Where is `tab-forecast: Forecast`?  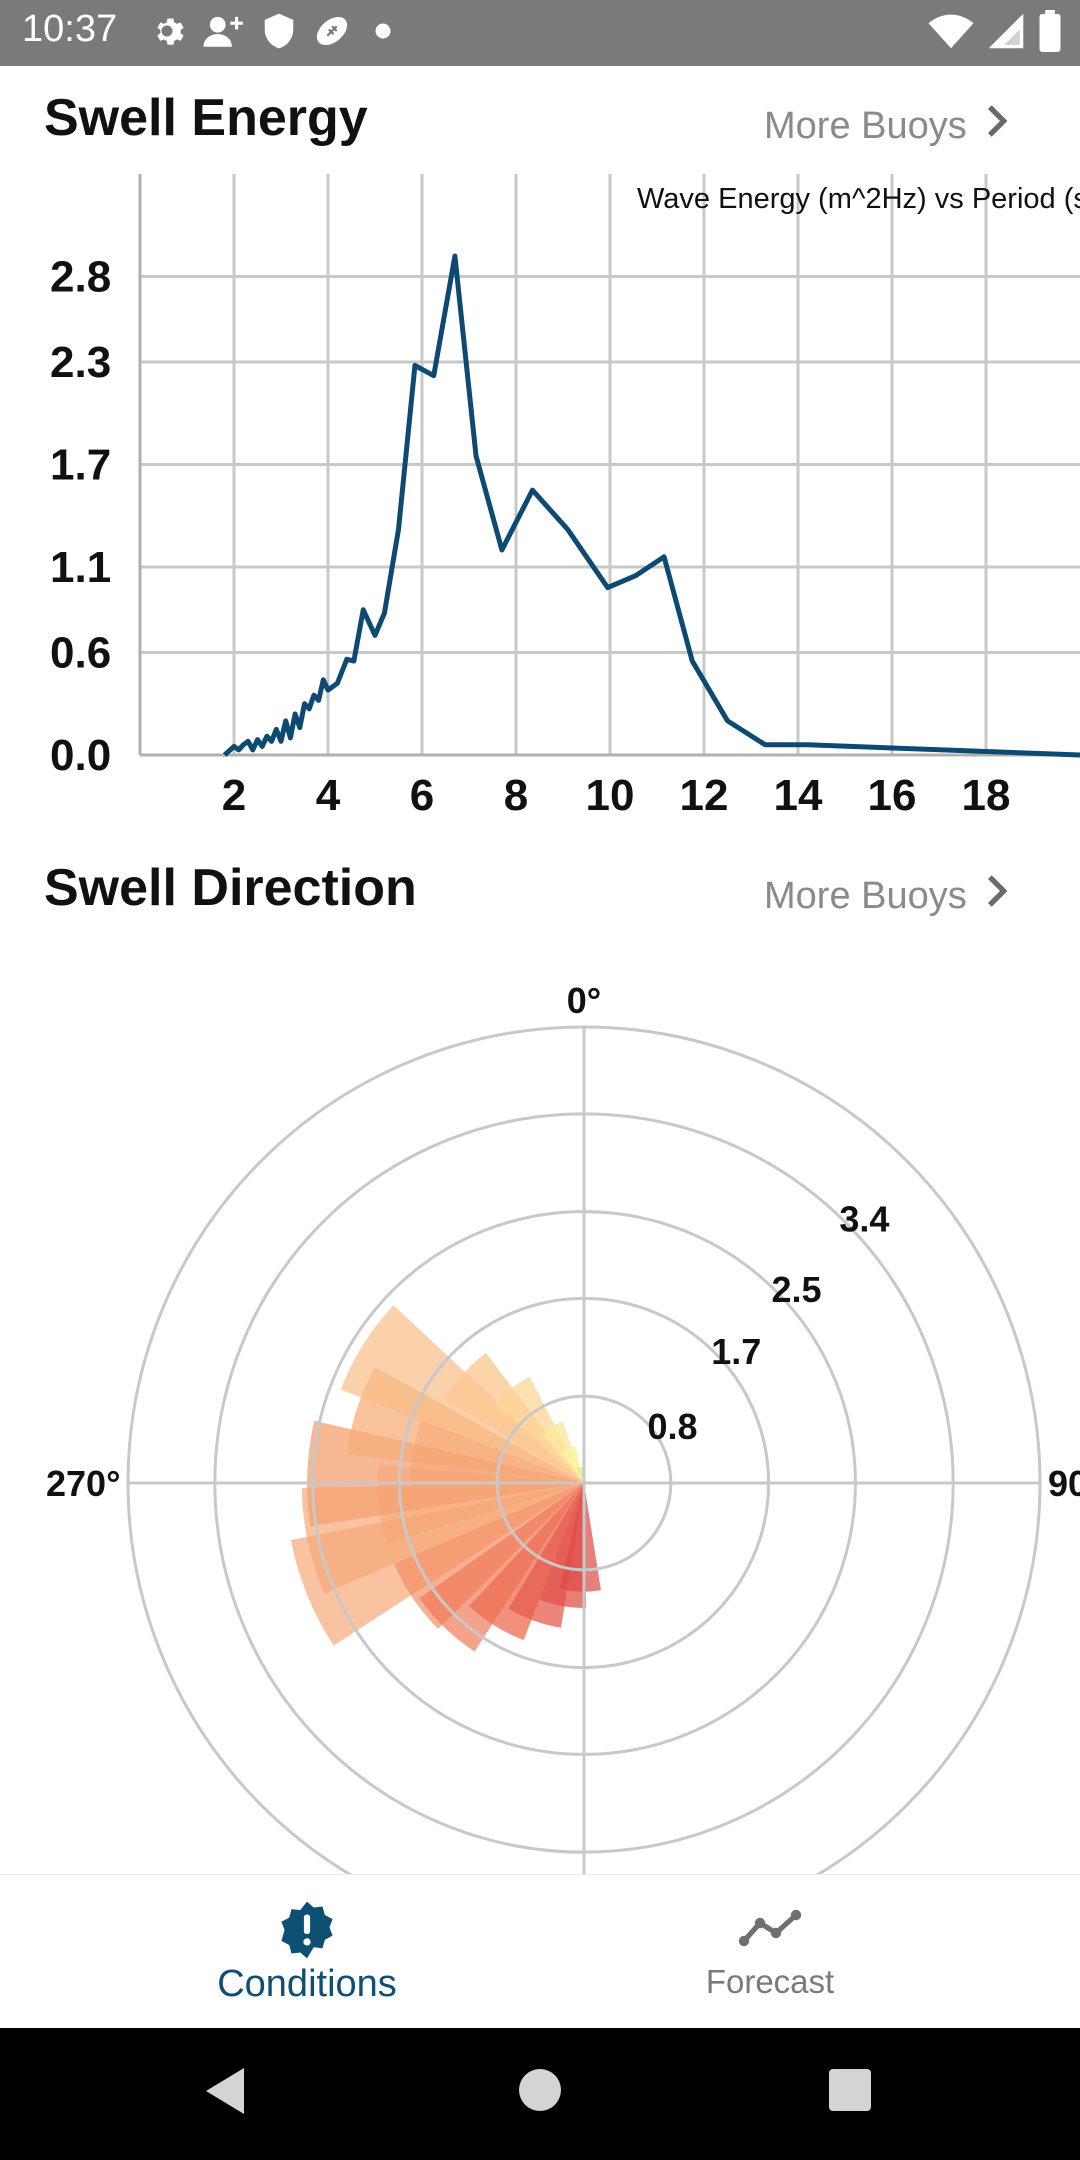 tab-forecast: Forecast is located at coordinates (770, 1952).